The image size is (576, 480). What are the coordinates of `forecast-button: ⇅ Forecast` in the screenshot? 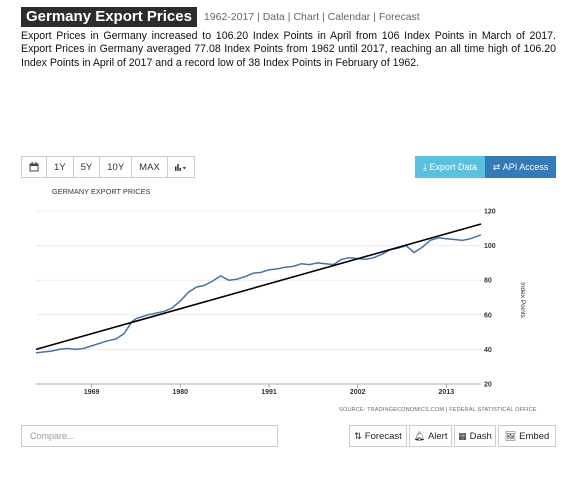 It's located at (378, 436).